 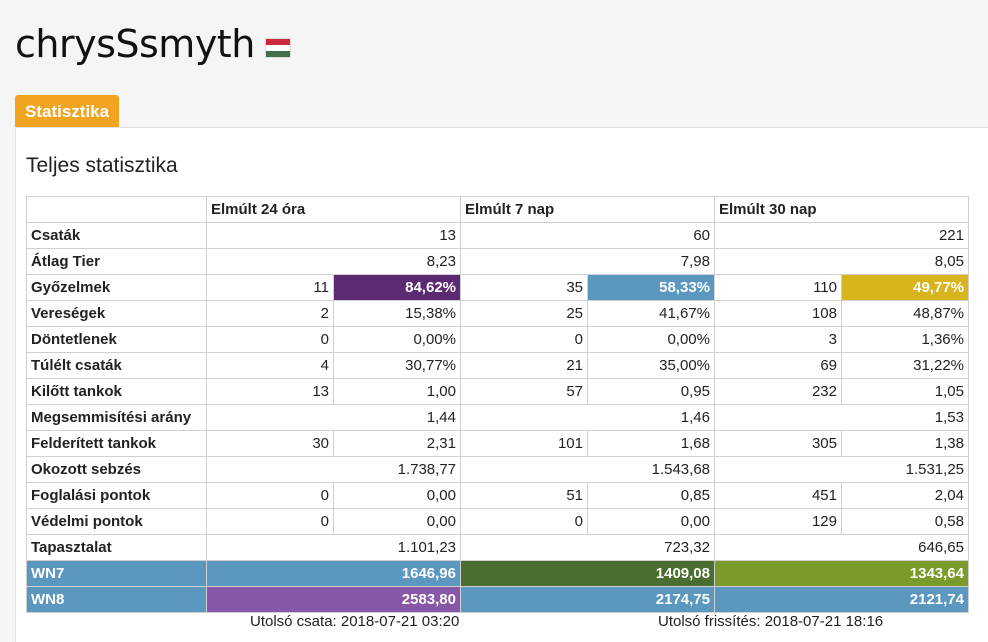 What do you see at coordinates (270, 365) in the screenshot?
I see `count-cell: 4` at bounding box center [270, 365].